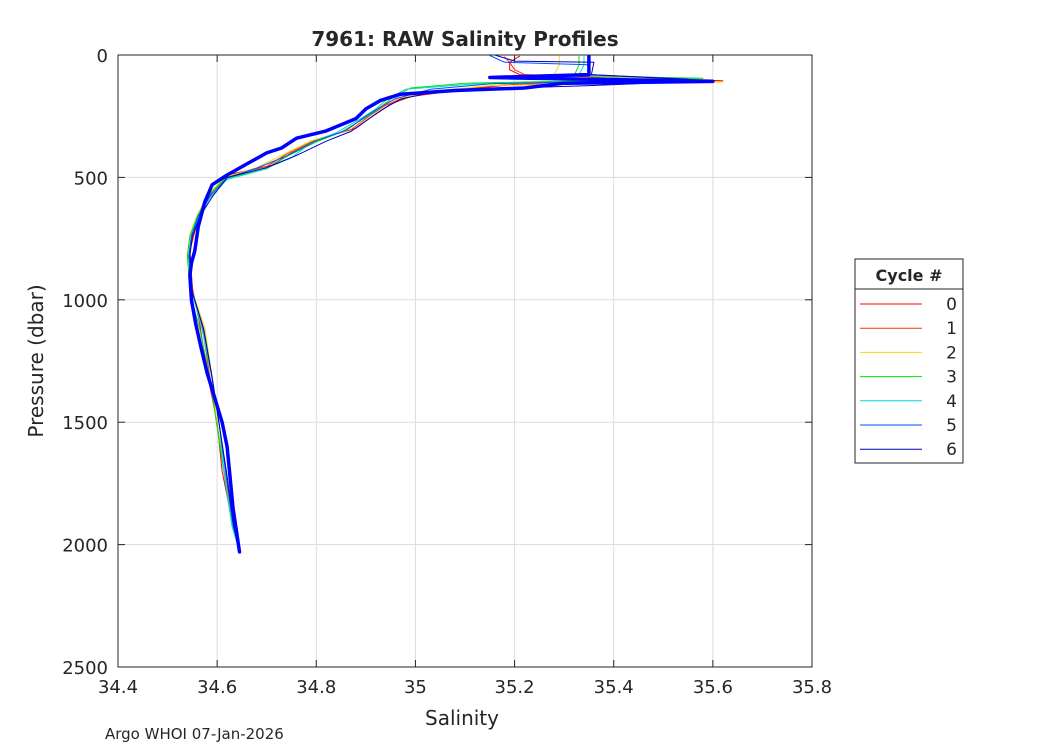  What do you see at coordinates (515, 687) in the screenshot?
I see `x-tick-label: 35.2` at bounding box center [515, 687].